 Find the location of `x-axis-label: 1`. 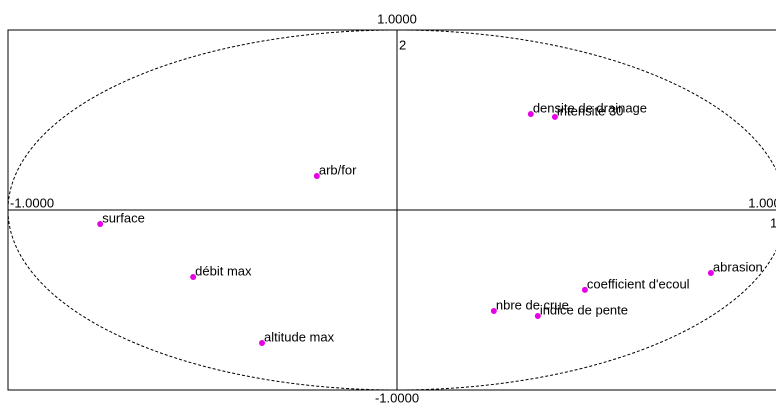

x-axis-label: 1 is located at coordinates (773, 222).